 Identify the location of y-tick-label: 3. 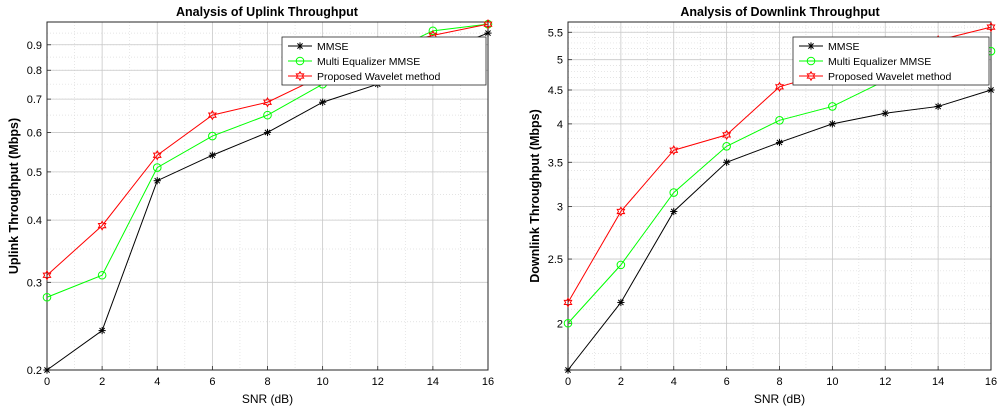
(560, 208).